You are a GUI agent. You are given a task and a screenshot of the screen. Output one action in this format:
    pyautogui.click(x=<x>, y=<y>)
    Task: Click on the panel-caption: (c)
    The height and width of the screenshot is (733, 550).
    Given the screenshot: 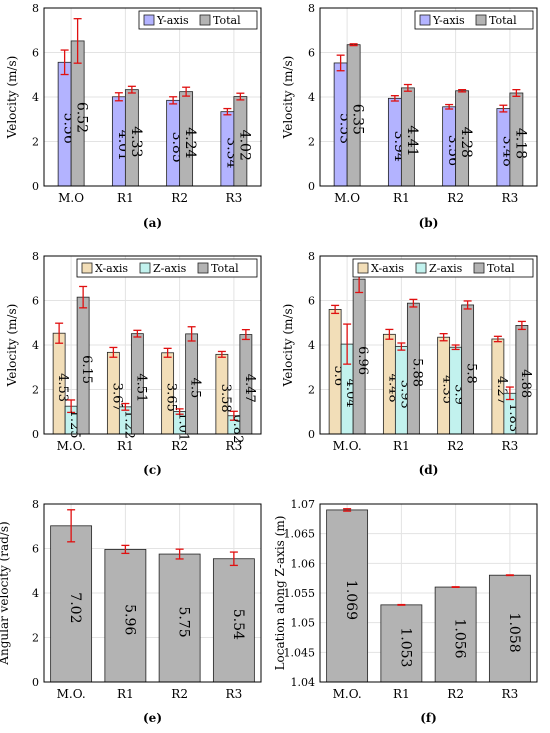 What is the action you would take?
    pyautogui.click(x=152, y=470)
    